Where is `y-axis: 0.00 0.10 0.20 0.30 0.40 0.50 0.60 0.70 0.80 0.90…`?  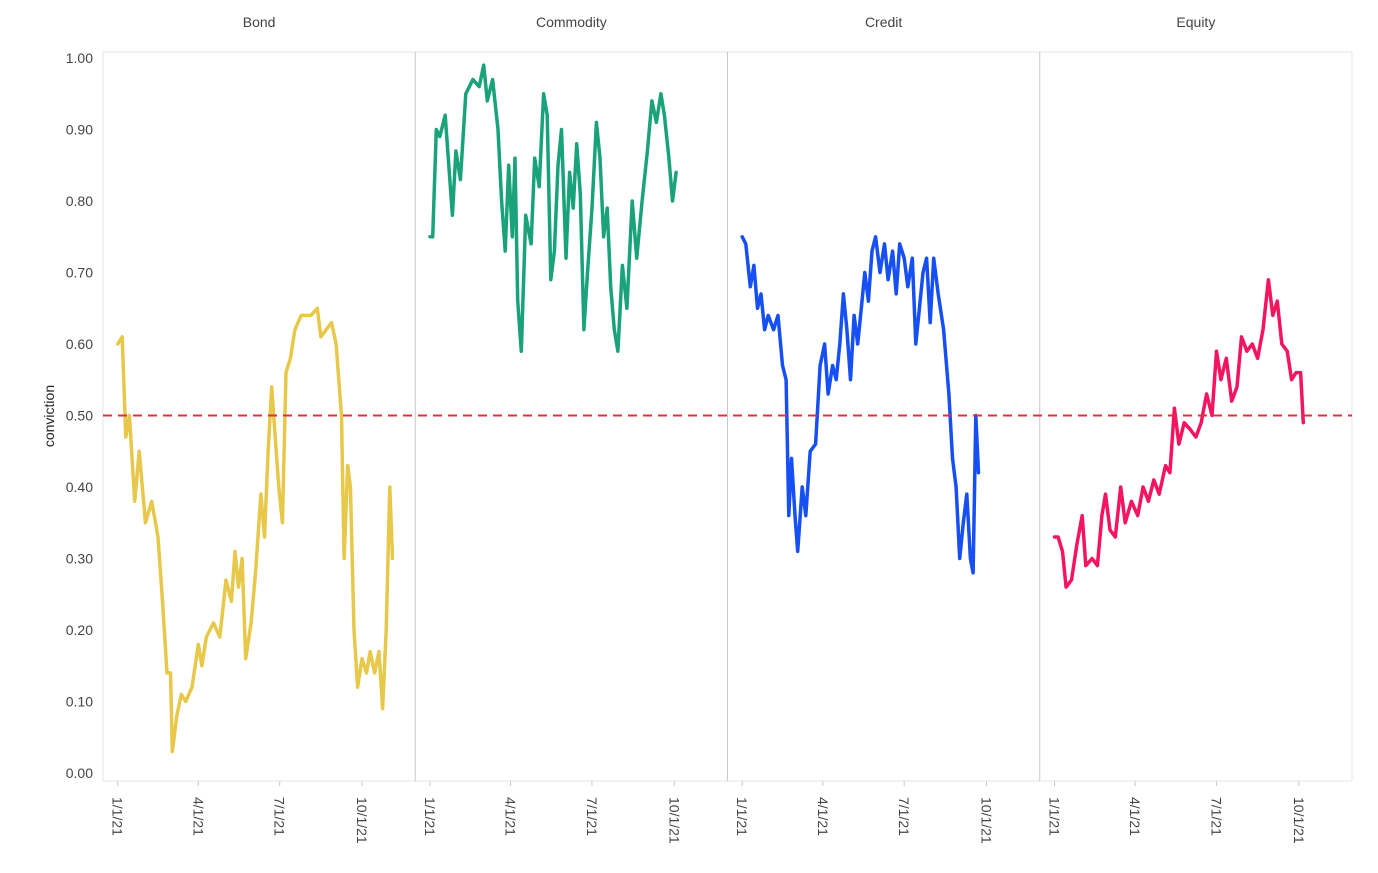
y-axis: 0.00 0.10 0.20 0.30 0.40 0.50 0.60 0.70 0.80 0.90… is located at coordinates (79, 415).